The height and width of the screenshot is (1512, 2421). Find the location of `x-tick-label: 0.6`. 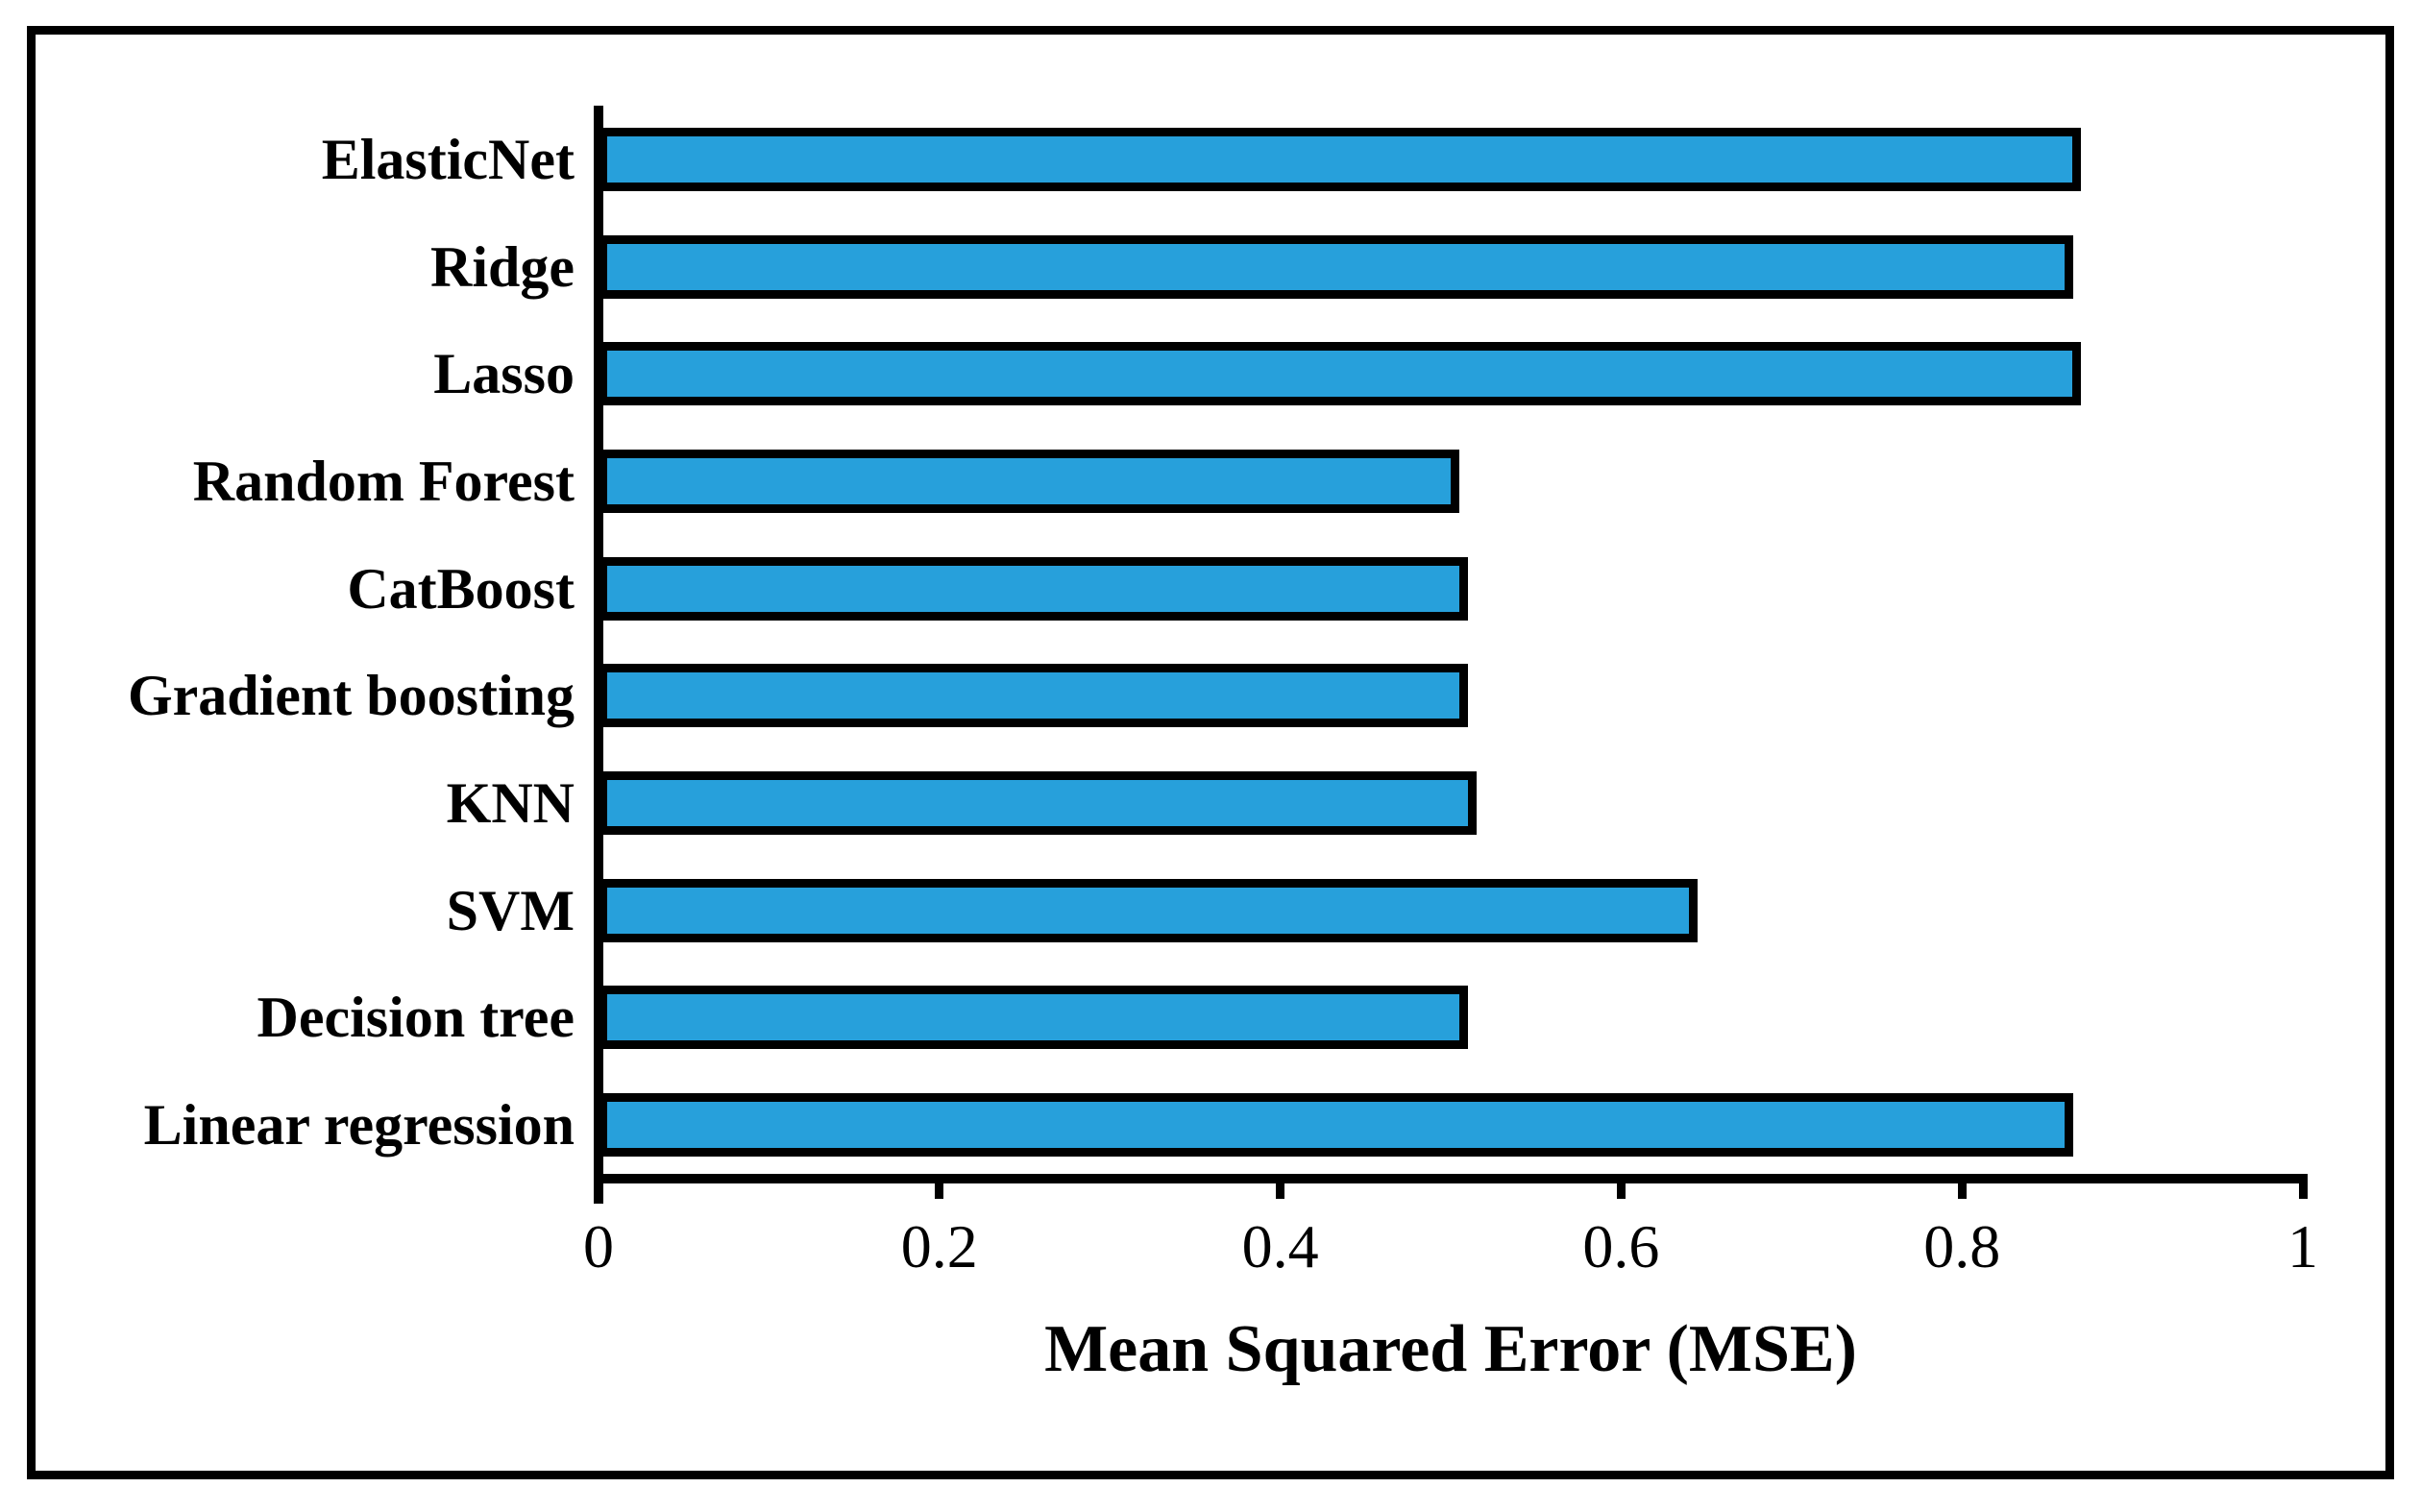

x-tick-label: 0.6 is located at coordinates (1621, 1246).